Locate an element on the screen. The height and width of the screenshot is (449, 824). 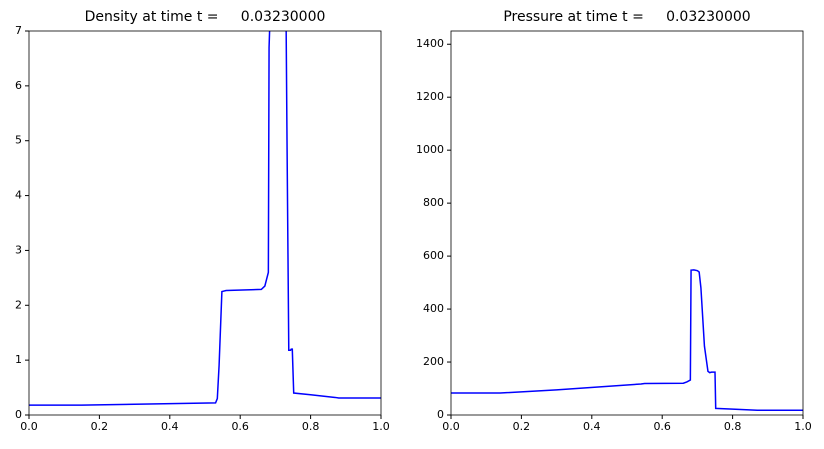
y-tick-label: 600 is located at coordinates (433, 255).